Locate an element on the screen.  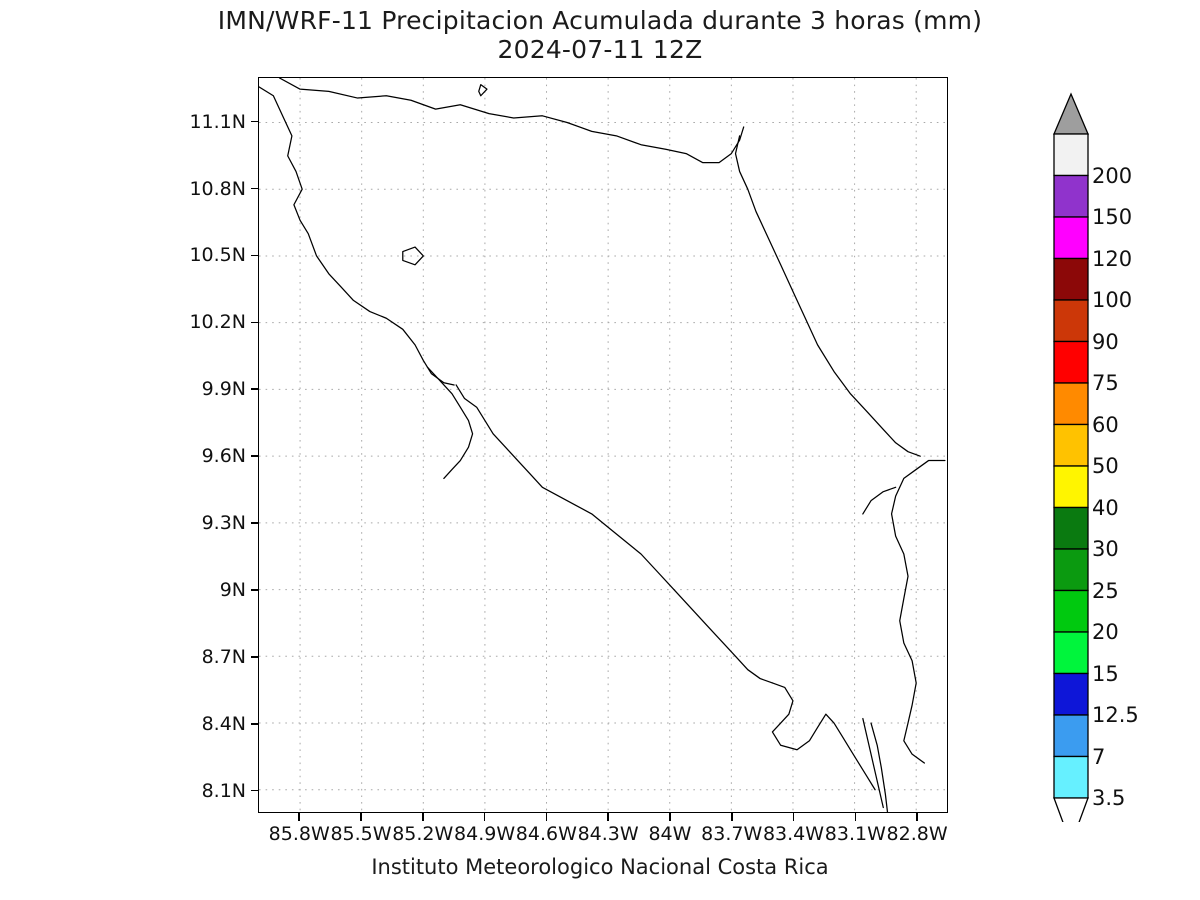
x-axis-tick-label: 85.2W is located at coordinates (423, 834).